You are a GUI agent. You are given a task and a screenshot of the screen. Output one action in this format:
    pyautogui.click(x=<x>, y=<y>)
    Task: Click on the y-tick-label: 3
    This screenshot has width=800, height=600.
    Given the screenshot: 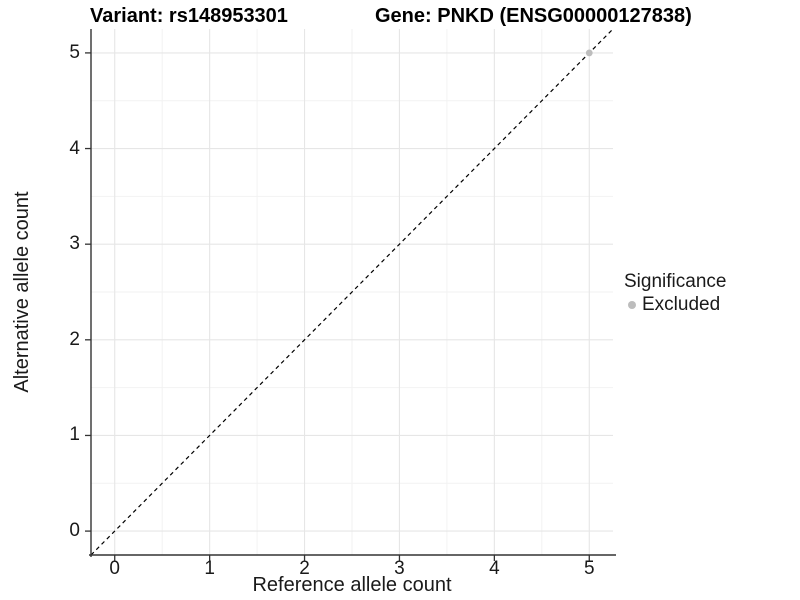 What is the action you would take?
    pyautogui.click(x=74, y=244)
    